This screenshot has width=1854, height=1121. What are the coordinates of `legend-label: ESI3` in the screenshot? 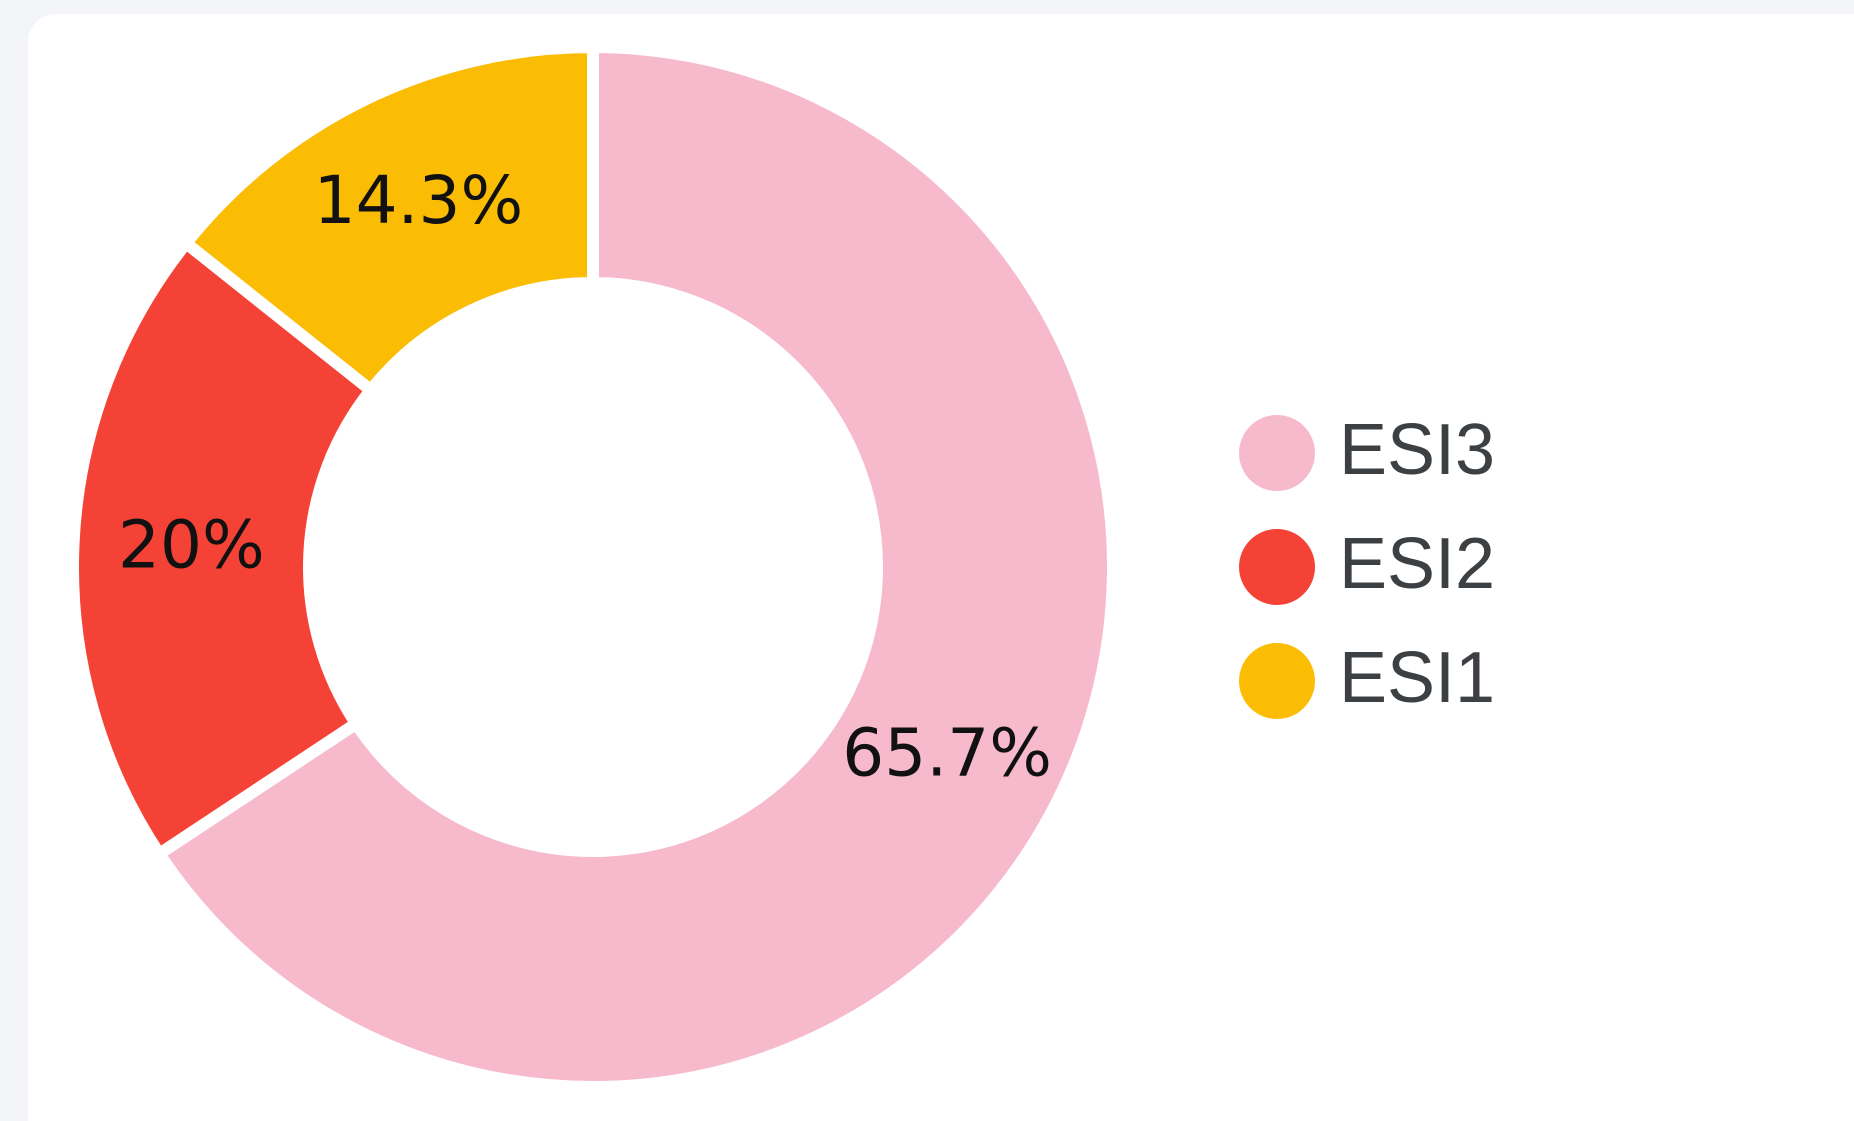 It's located at (1417, 450).